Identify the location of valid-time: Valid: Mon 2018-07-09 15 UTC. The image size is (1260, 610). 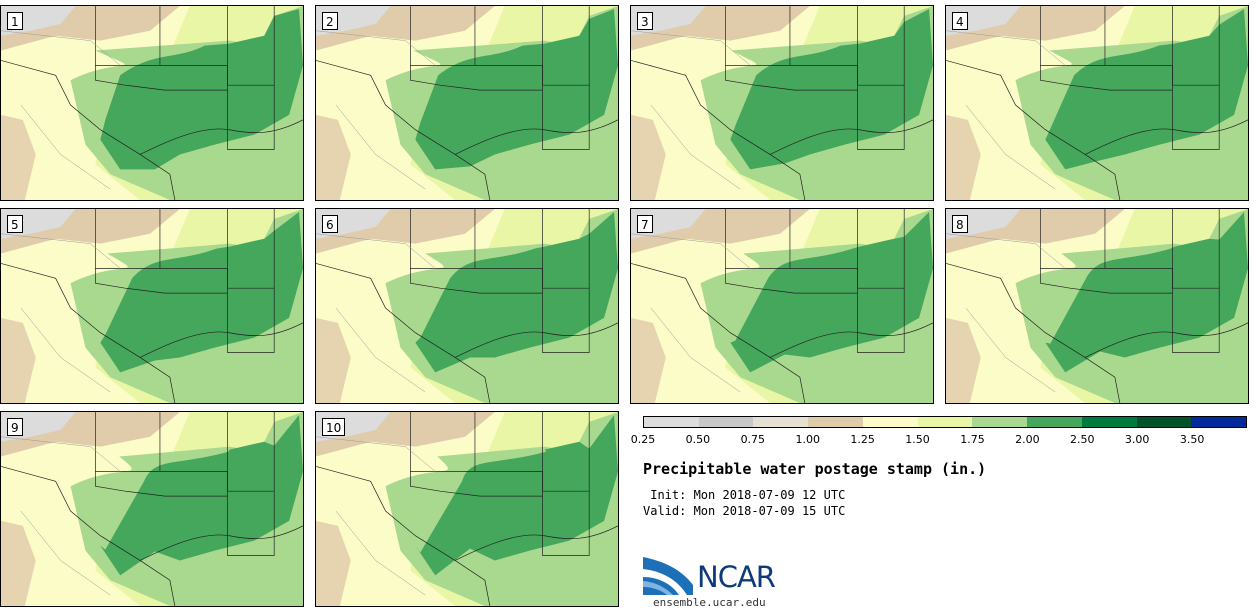
(744, 511).